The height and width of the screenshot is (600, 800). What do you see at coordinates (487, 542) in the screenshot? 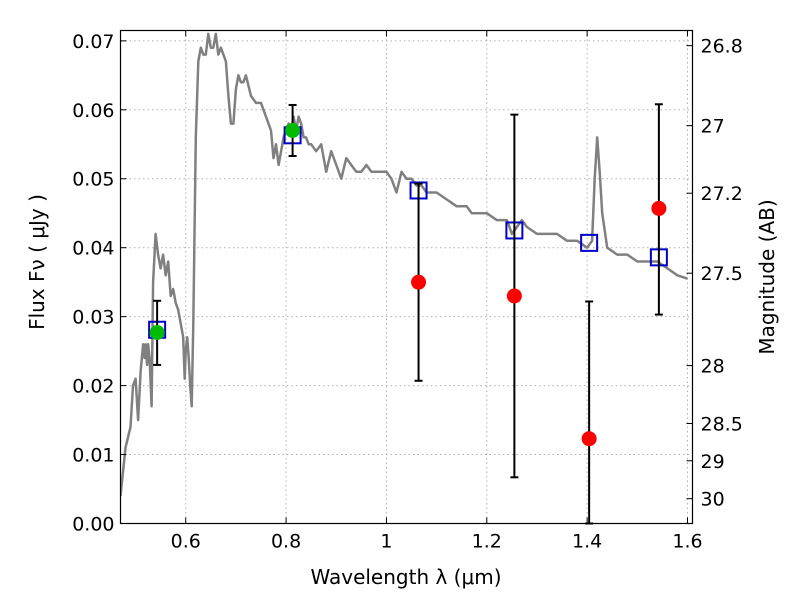
I see `x-tick-label: 1.2` at bounding box center [487, 542].